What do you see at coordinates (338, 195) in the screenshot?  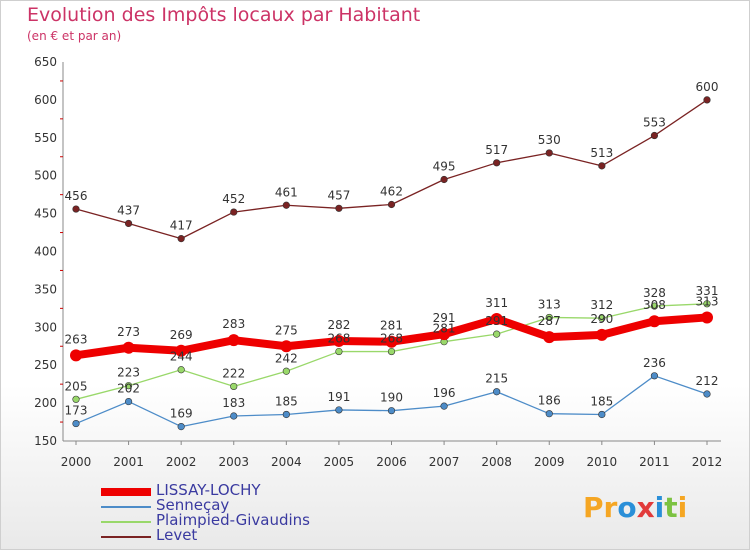 I see `data-label: 457` at bounding box center [338, 195].